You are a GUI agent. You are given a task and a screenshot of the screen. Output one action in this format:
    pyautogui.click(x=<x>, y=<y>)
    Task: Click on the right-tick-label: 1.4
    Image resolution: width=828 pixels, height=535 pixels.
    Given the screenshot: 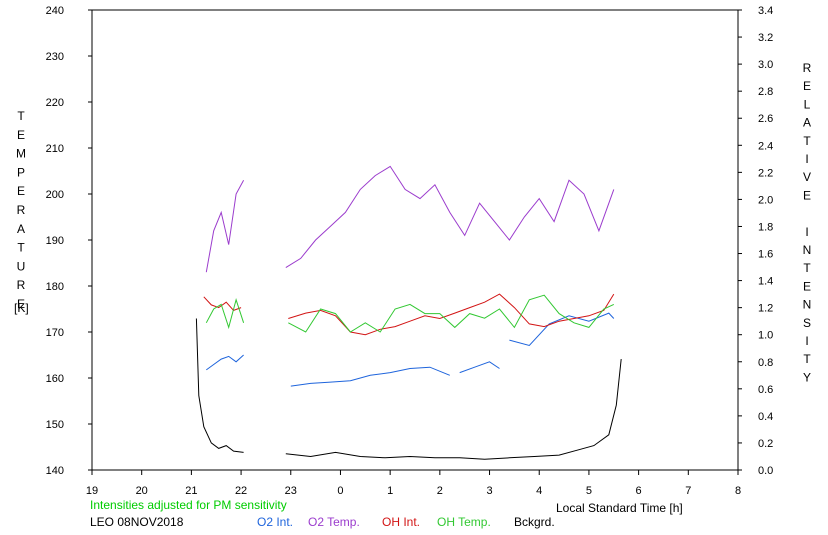 What is the action you would take?
    pyautogui.click(x=765, y=282)
    